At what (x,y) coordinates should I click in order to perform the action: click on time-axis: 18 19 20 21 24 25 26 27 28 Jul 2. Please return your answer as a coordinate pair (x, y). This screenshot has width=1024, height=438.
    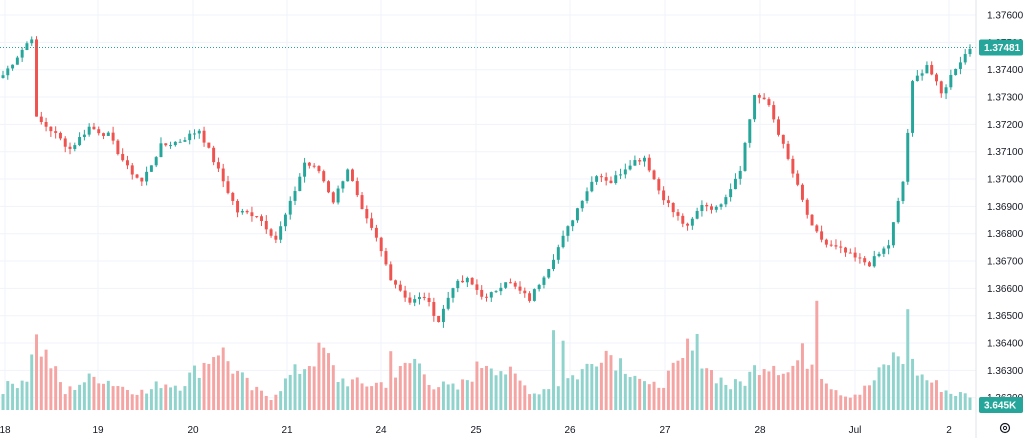
    Looking at the image, I should click on (476, 430).